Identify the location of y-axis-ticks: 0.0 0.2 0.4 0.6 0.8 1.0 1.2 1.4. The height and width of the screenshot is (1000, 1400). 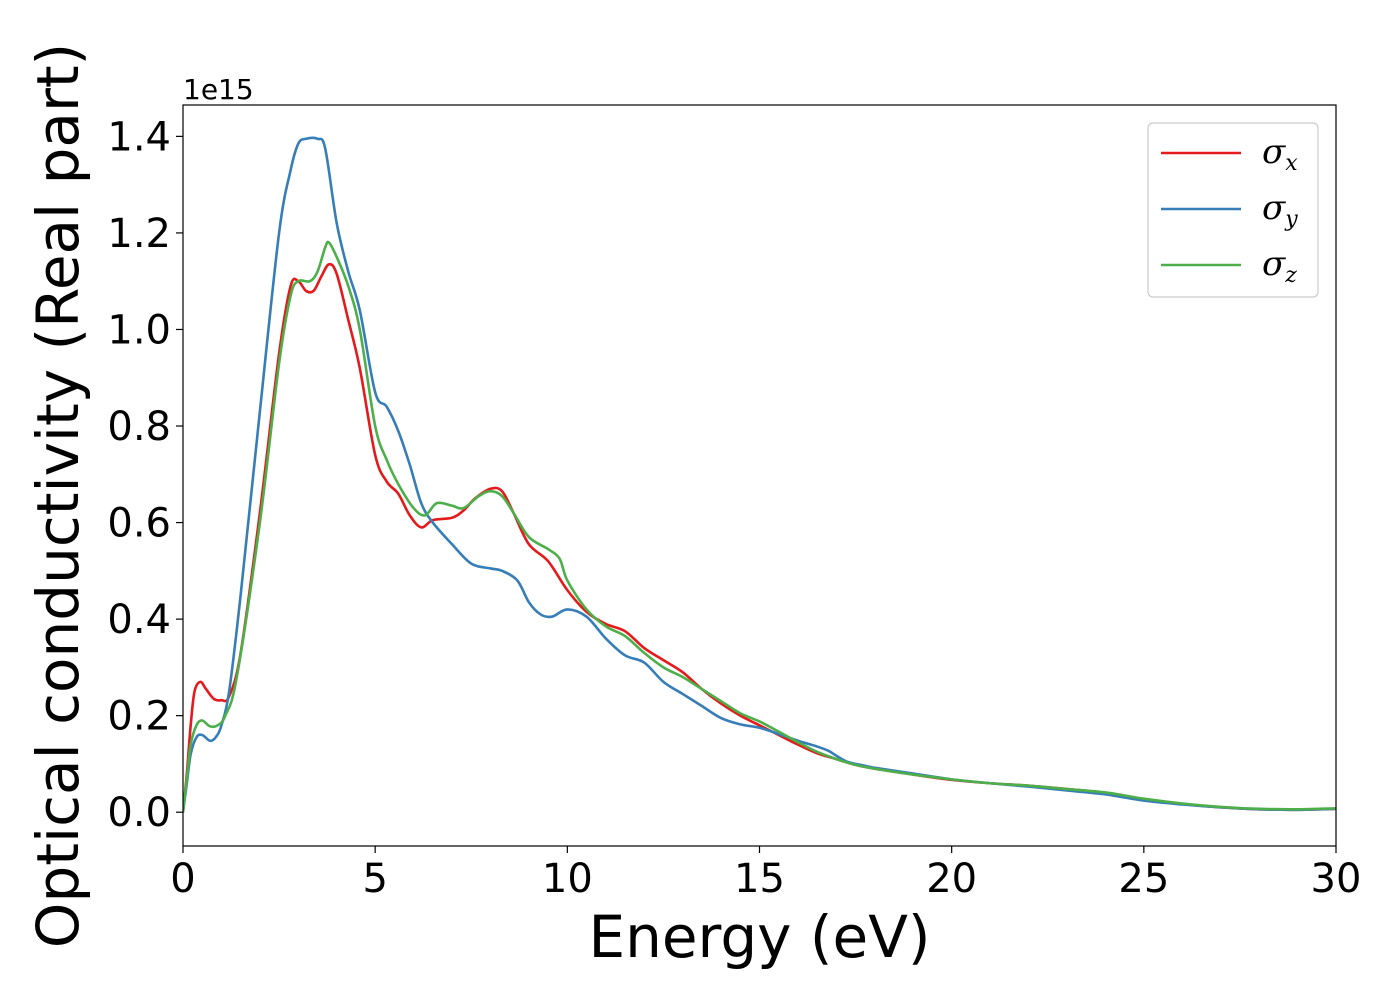
(145, 475).